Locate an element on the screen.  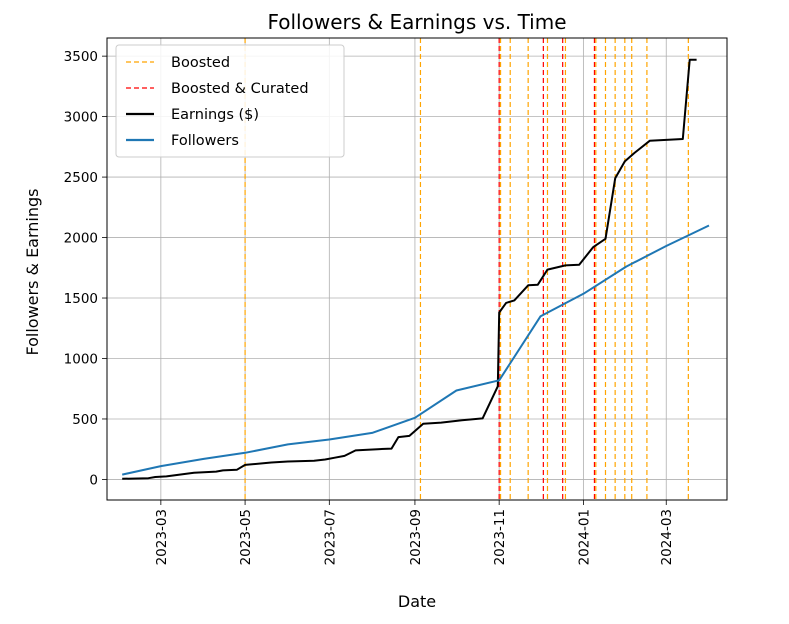
x-tick-label: 2023-09 is located at coordinates (416, 537).